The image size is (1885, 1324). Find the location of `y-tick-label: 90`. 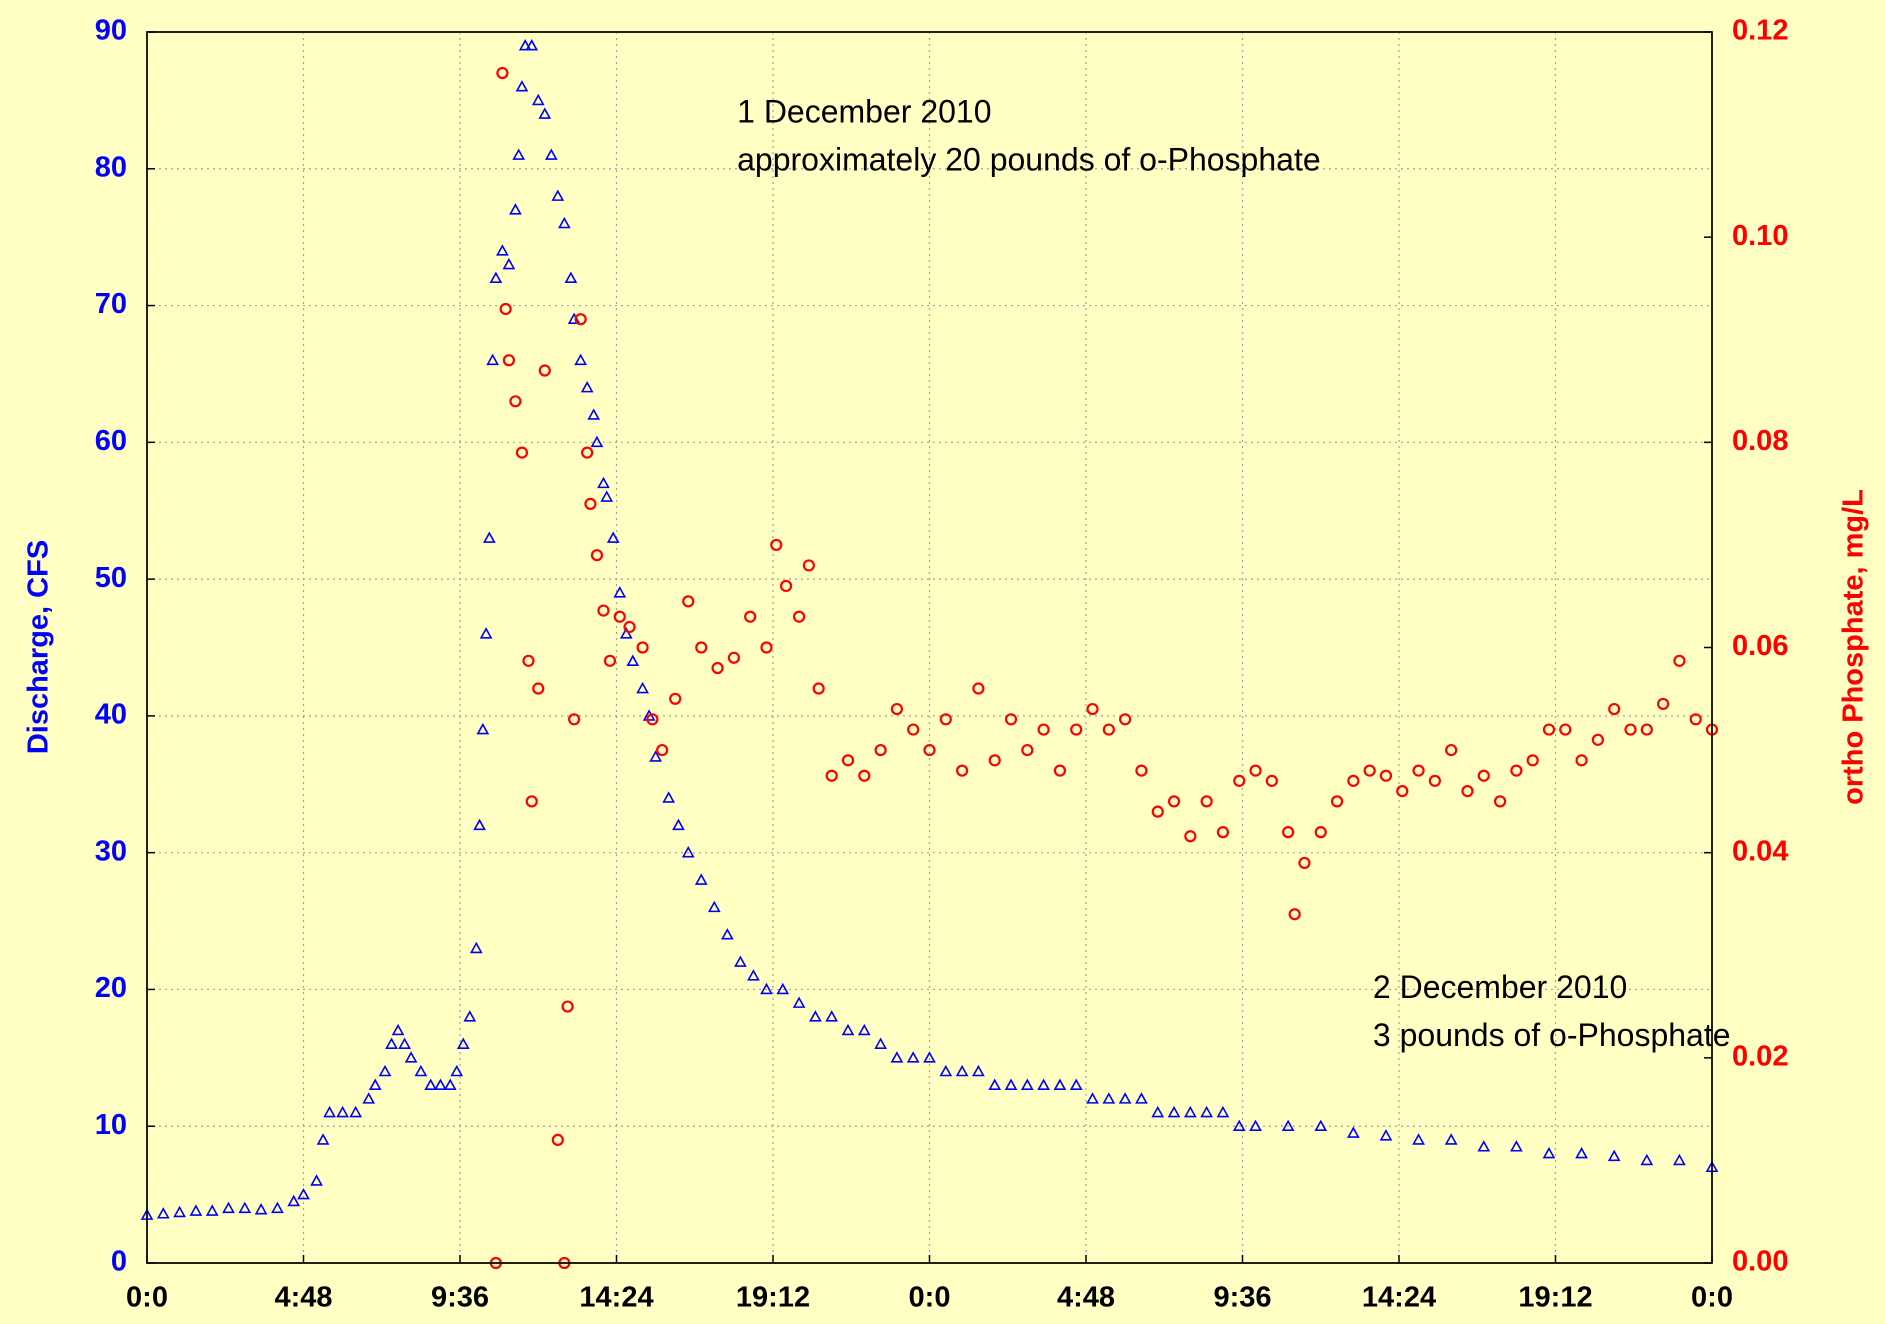

y-tick-label: 90 is located at coordinates (111, 31).